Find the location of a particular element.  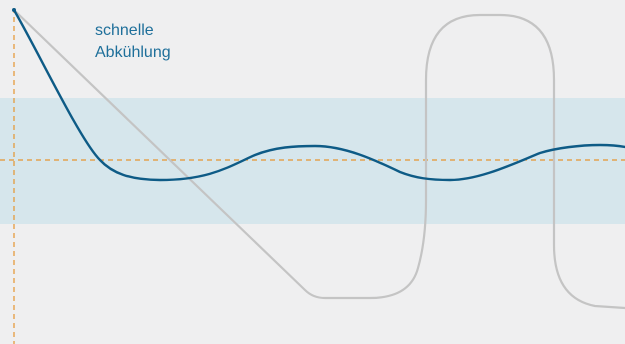

rapid-cooling-label: schnelle Abkühlung is located at coordinates (133, 42).